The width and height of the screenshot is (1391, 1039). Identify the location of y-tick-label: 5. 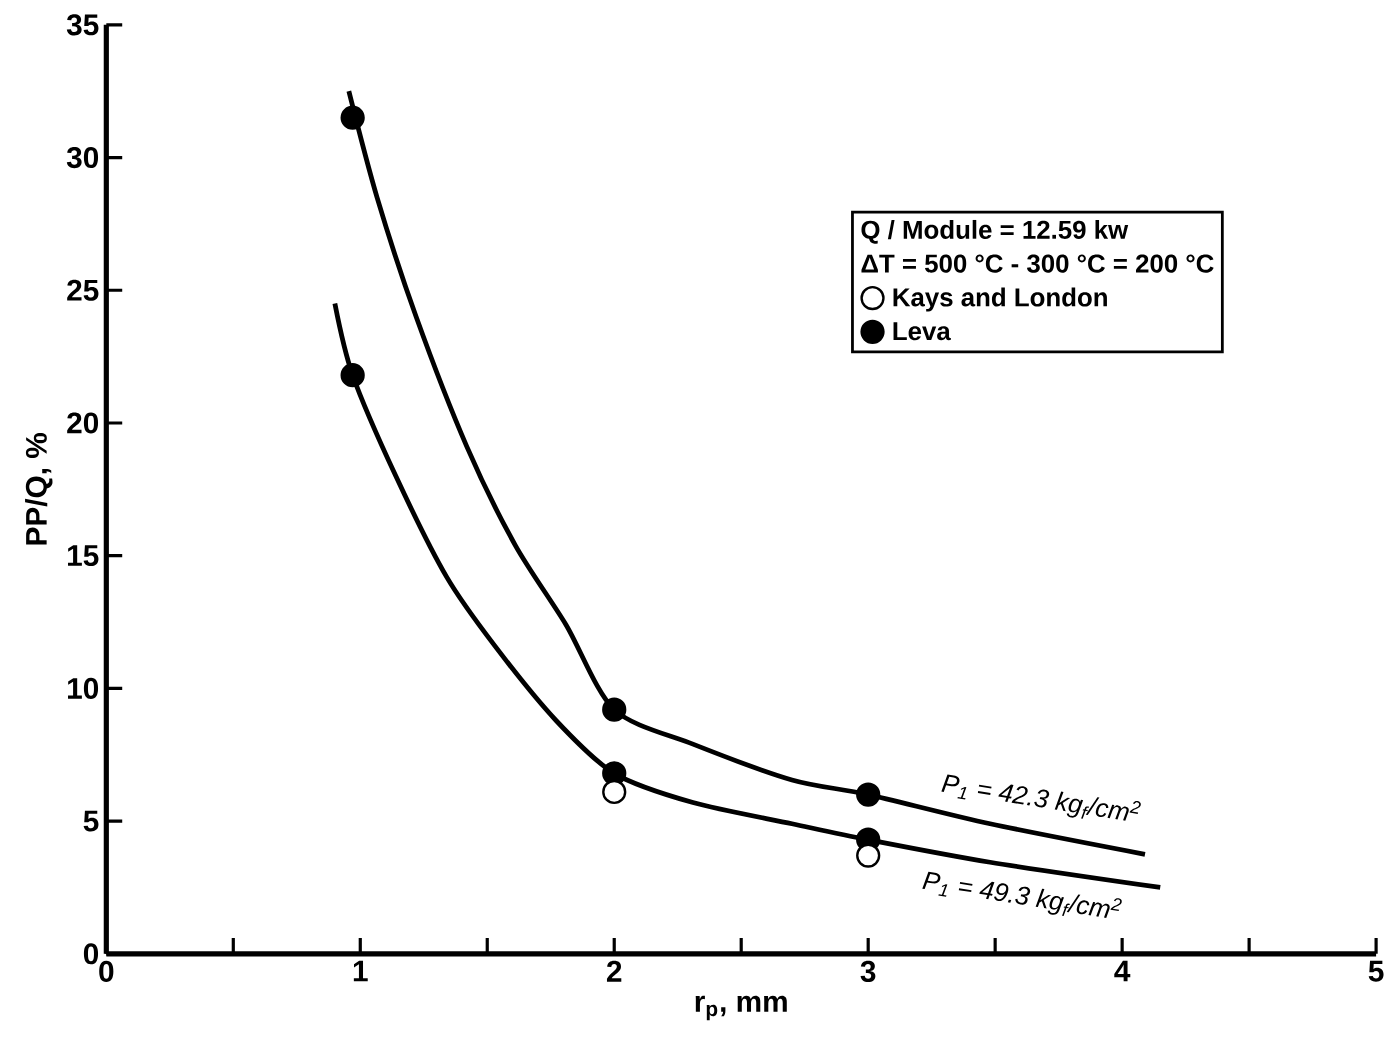
(91, 821).